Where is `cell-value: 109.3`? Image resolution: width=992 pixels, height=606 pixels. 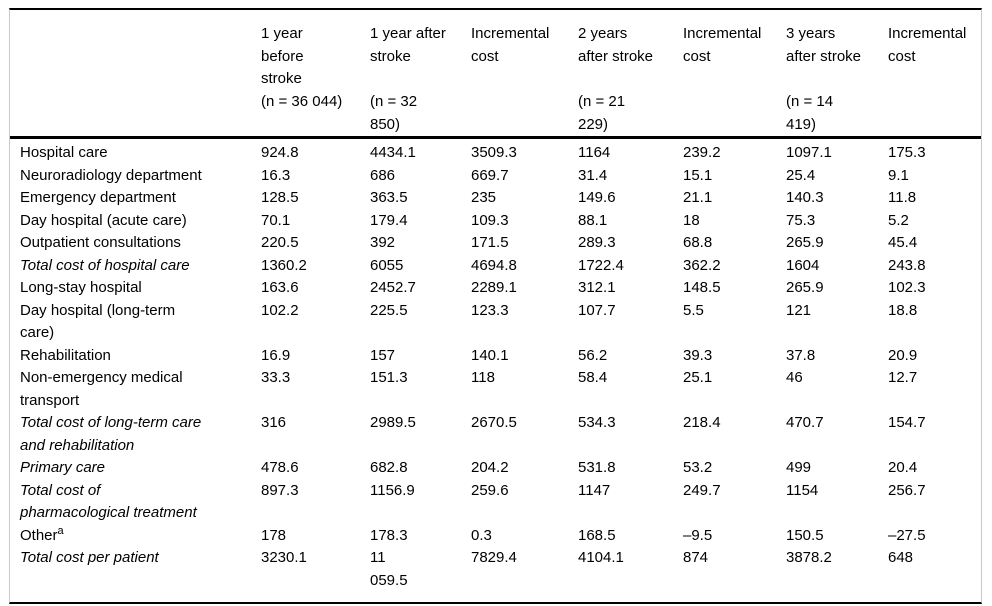 cell-value: 109.3 is located at coordinates (490, 220).